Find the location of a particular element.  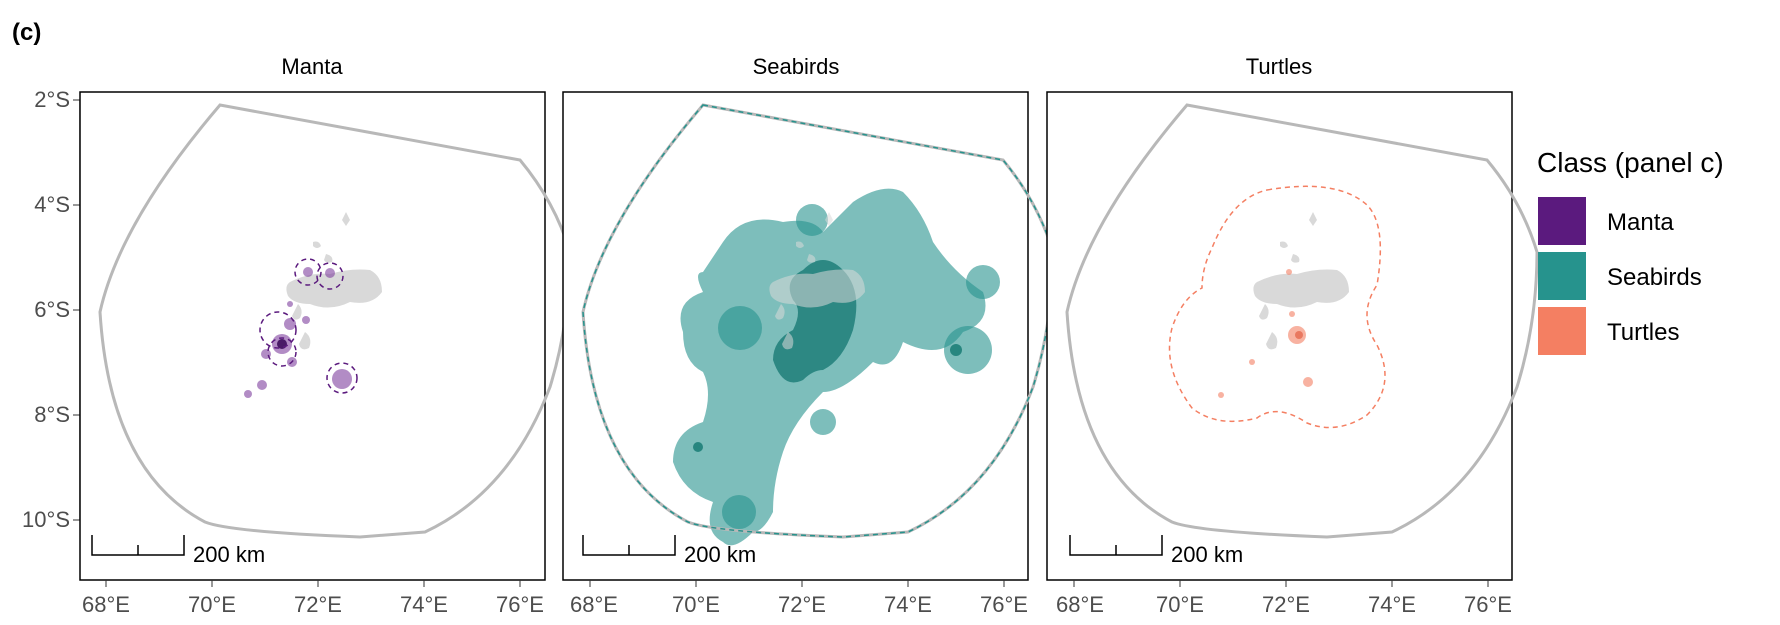

legend: Class (panel c) Manta Seabirds Turtles is located at coordinates (1630, 251).